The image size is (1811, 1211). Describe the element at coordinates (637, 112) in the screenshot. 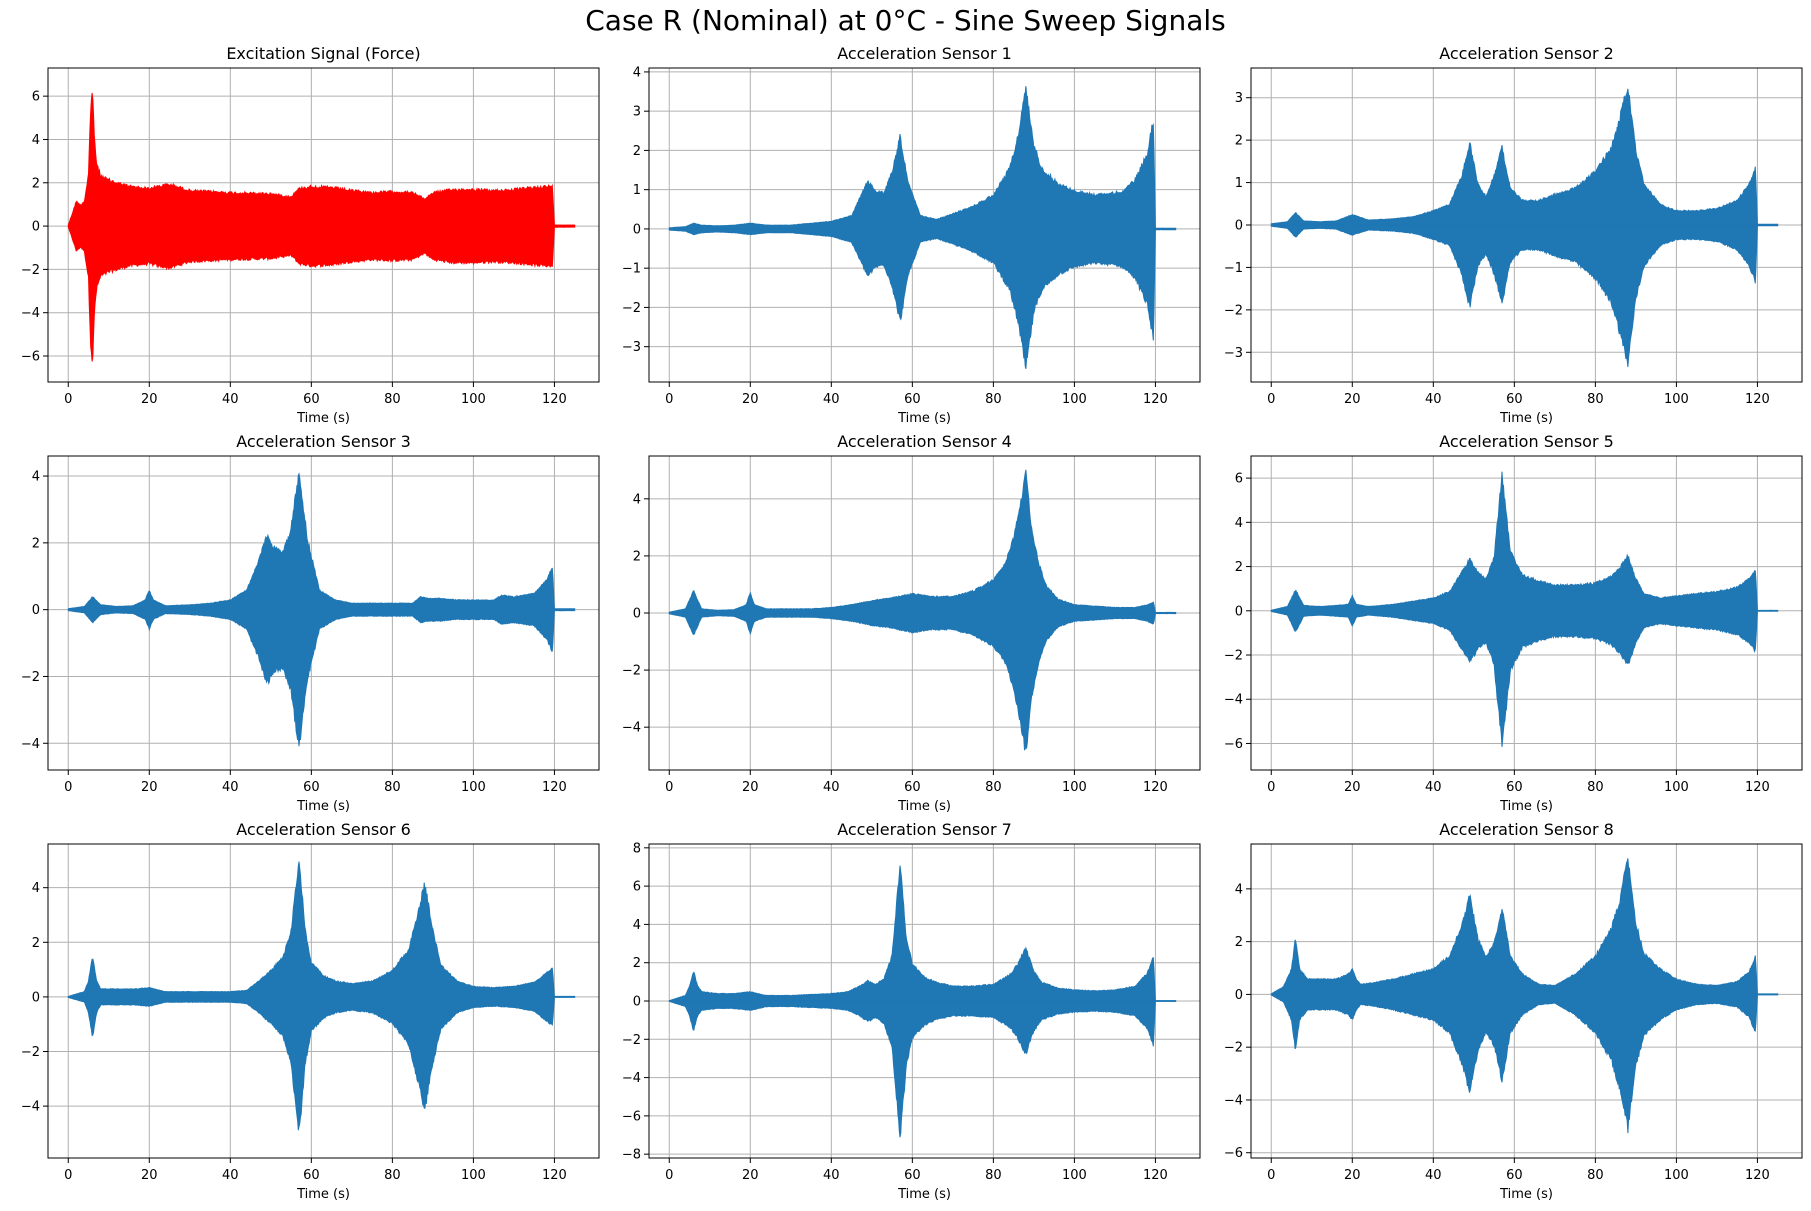

I see `y-tick-label: 3` at that location.